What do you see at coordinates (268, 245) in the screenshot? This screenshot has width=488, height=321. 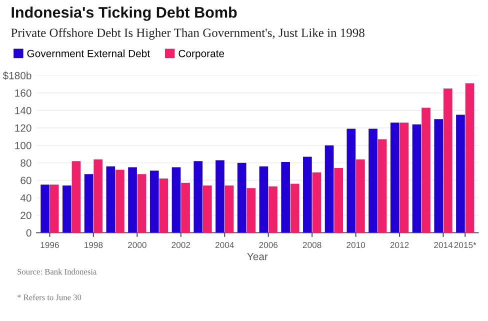 I see `x-tick-label: 2006` at bounding box center [268, 245].